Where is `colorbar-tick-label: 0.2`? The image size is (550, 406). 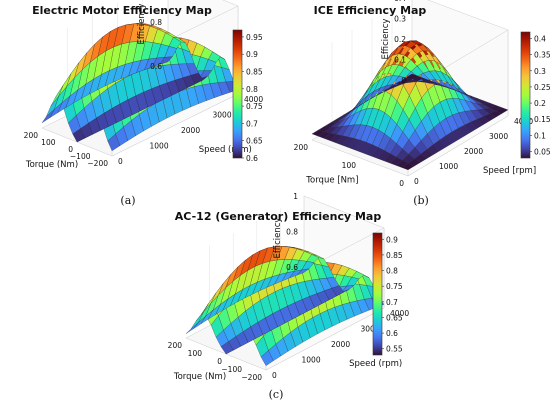
colorbar-tick-label: 0.2 is located at coordinates (540, 103).